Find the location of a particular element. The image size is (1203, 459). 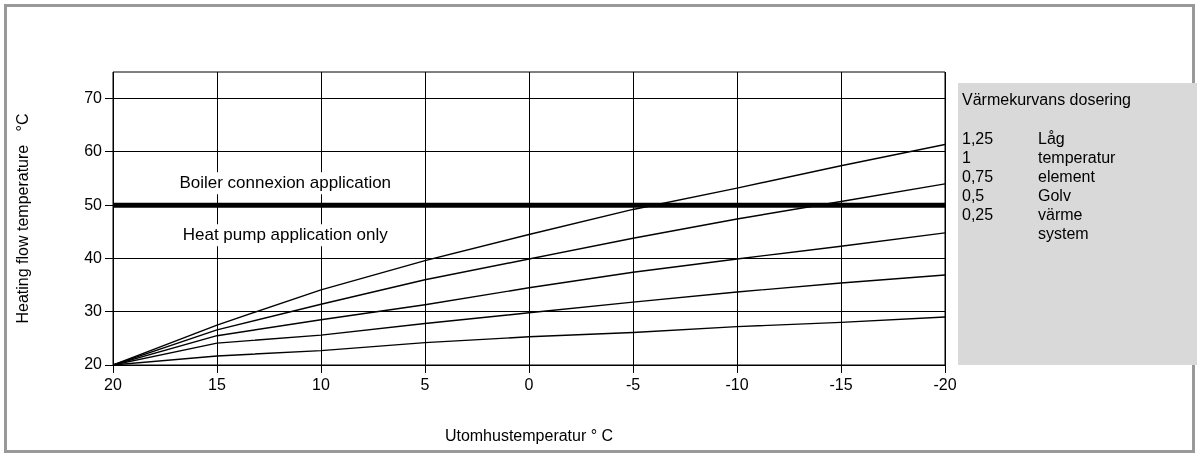

annotation: Boiler connexion application is located at coordinates (285, 182).